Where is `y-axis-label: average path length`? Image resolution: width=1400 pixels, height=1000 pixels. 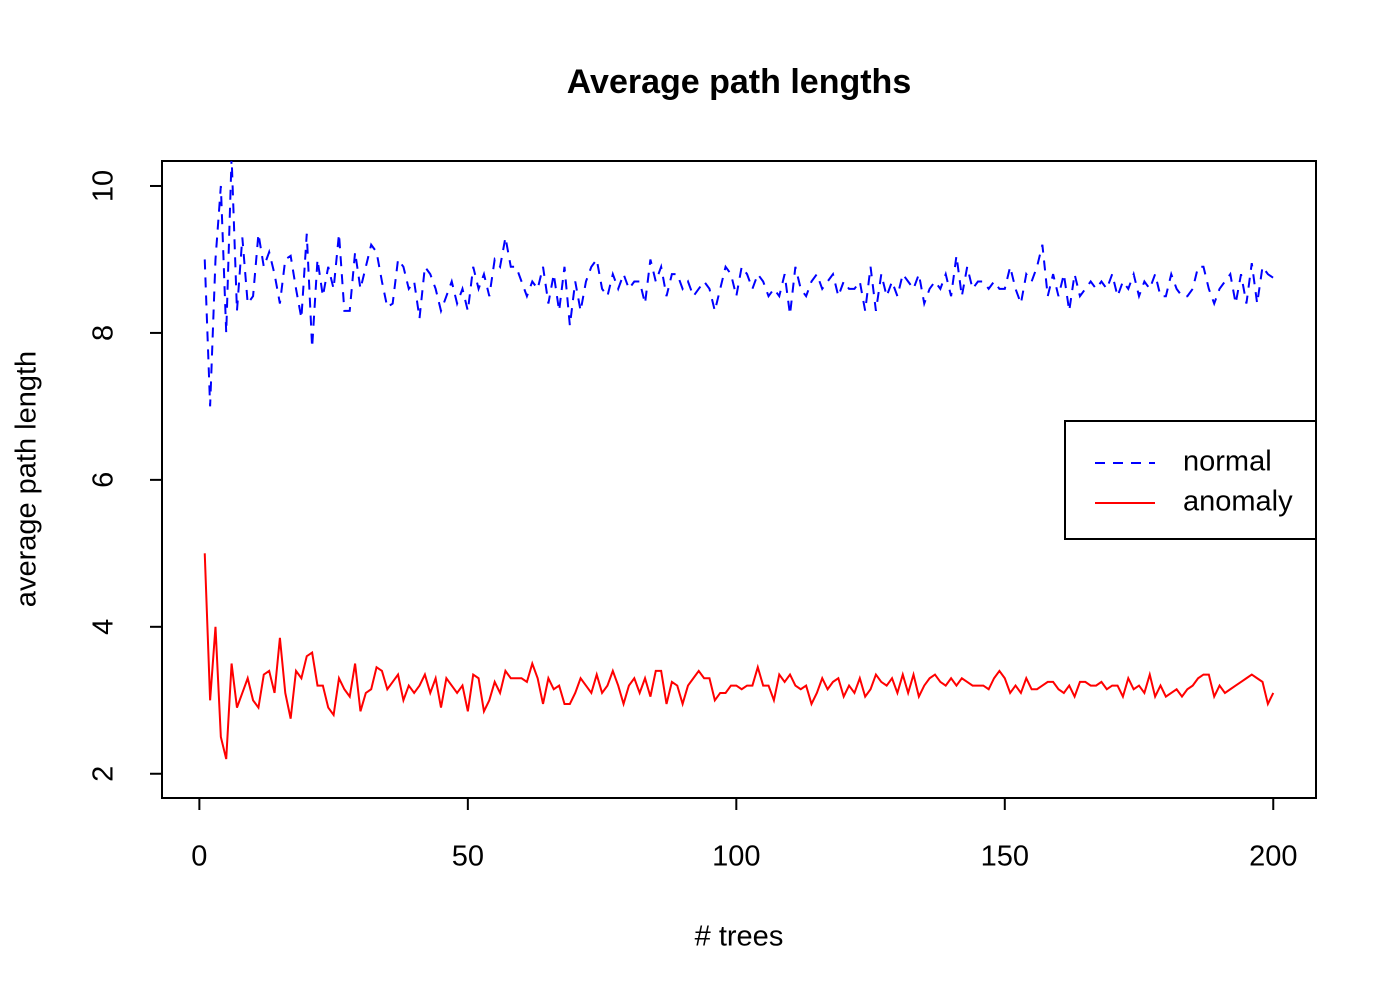 y-axis-label: average path length is located at coordinates (27, 479).